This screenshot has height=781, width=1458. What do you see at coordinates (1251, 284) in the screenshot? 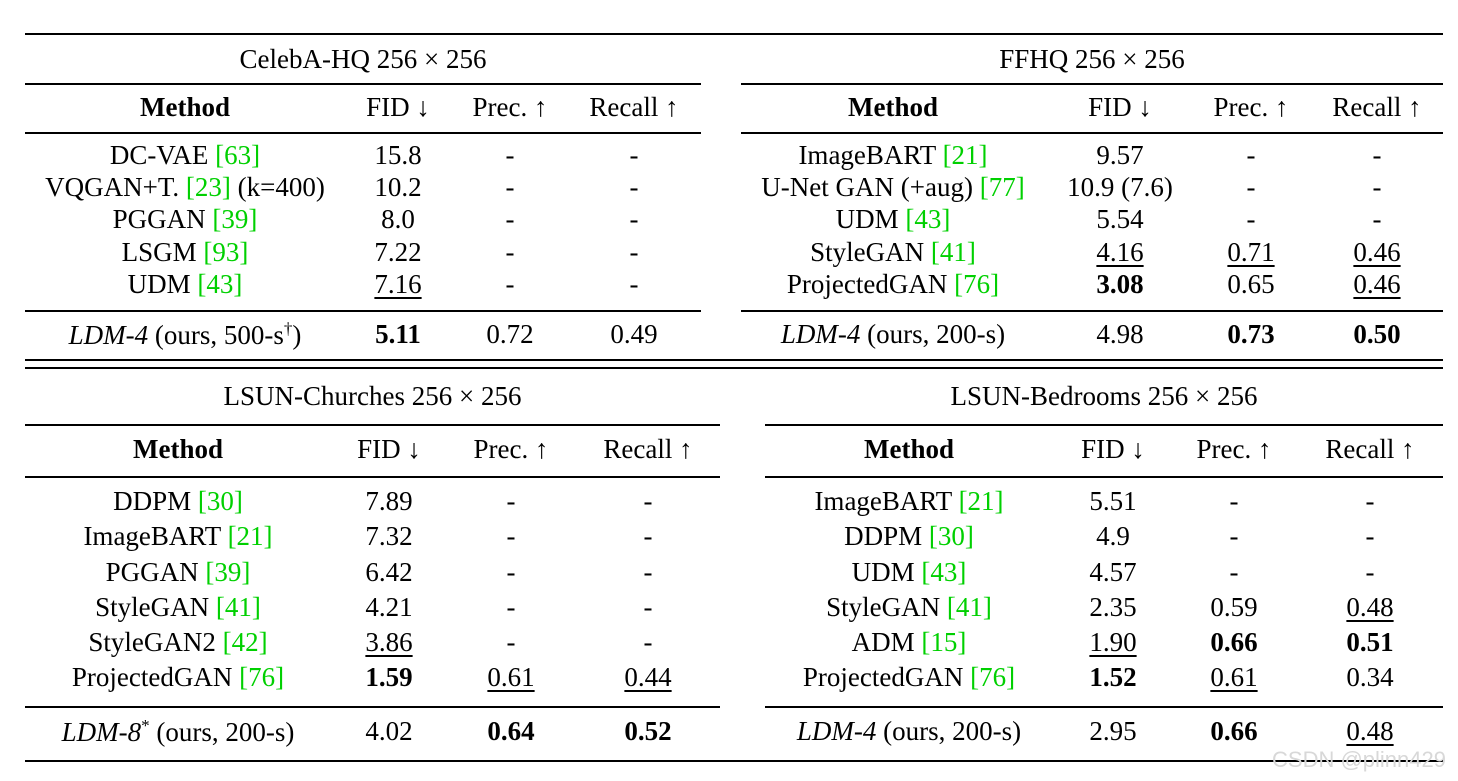
I see `precision-value: 0.65` at bounding box center [1251, 284].